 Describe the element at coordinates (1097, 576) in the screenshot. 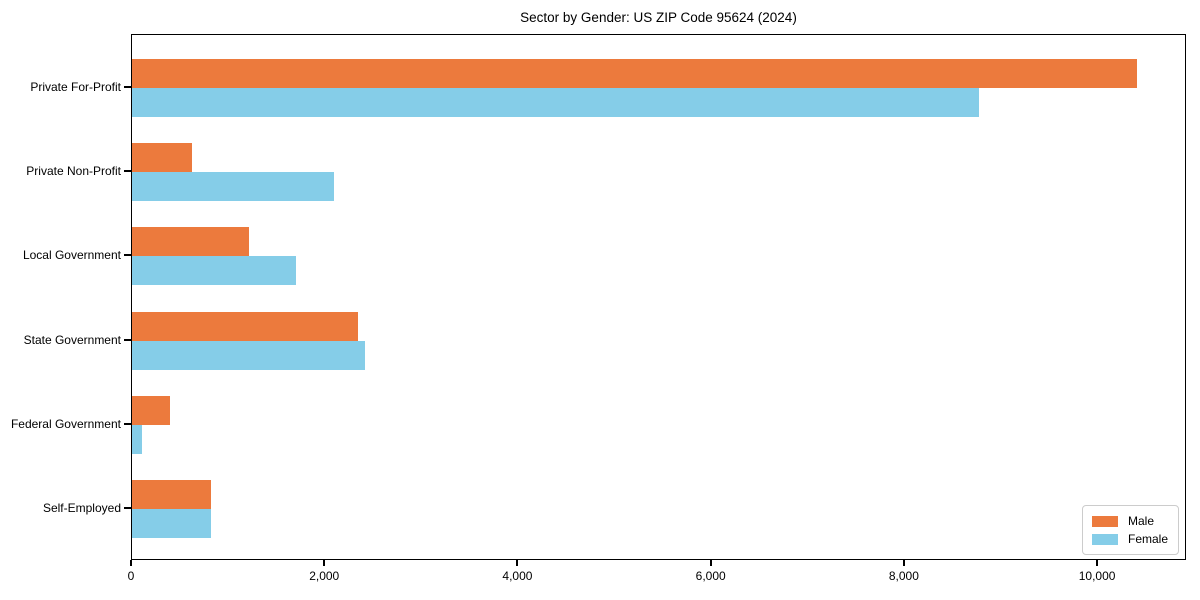

I see `x-axis-tick-label: 10,000` at that location.